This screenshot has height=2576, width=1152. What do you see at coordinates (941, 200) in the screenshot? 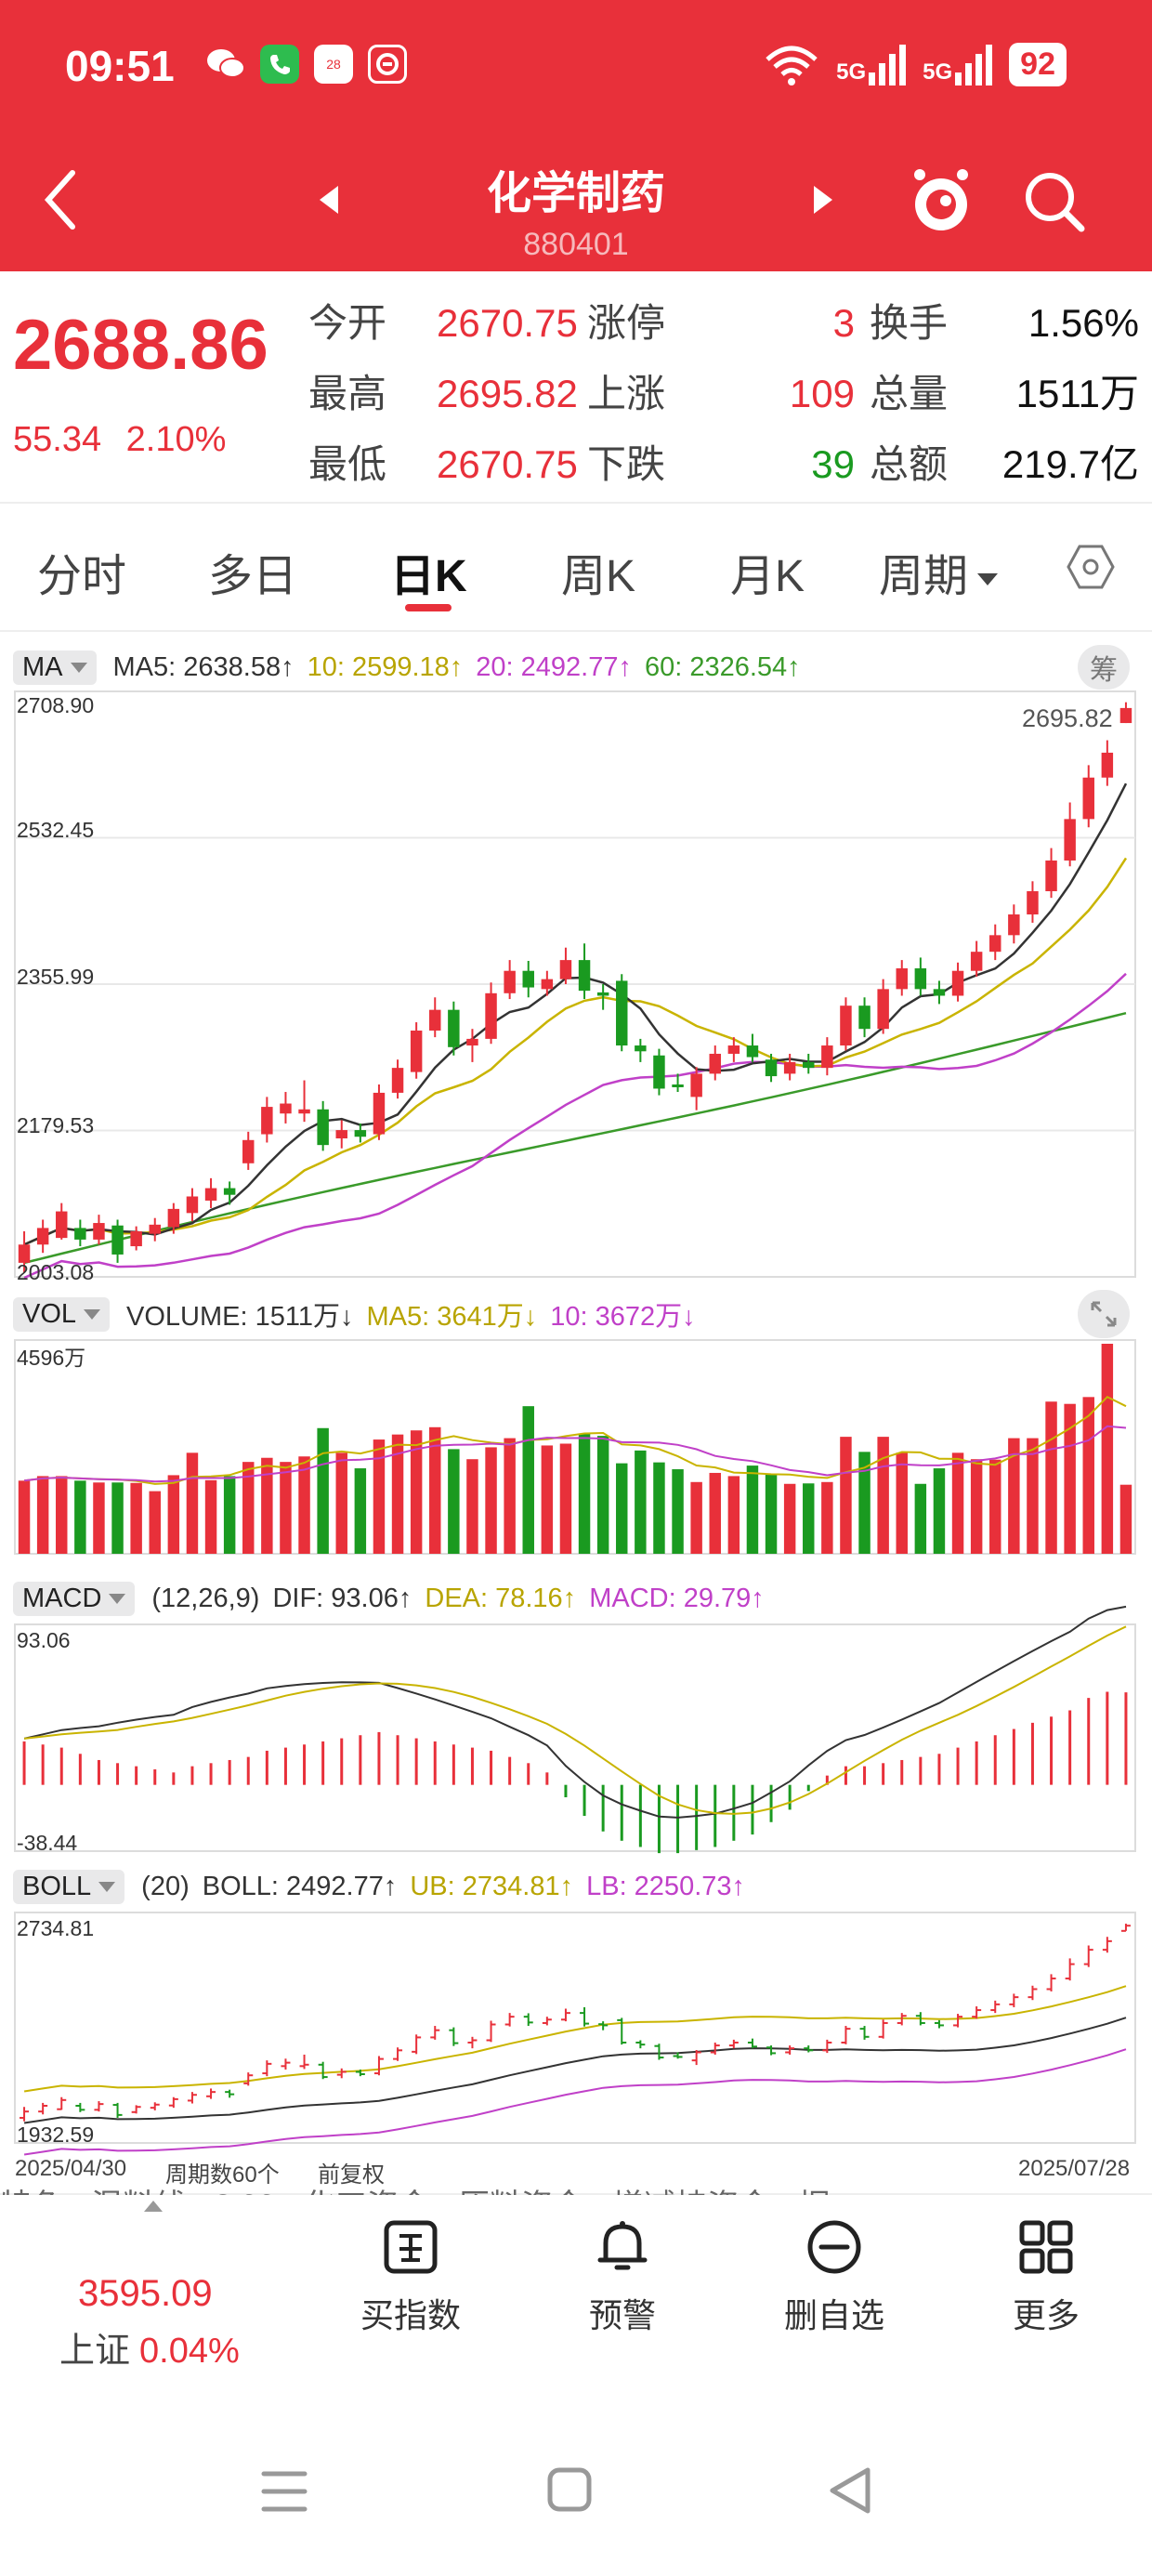
I see `mascot-icon` at bounding box center [941, 200].